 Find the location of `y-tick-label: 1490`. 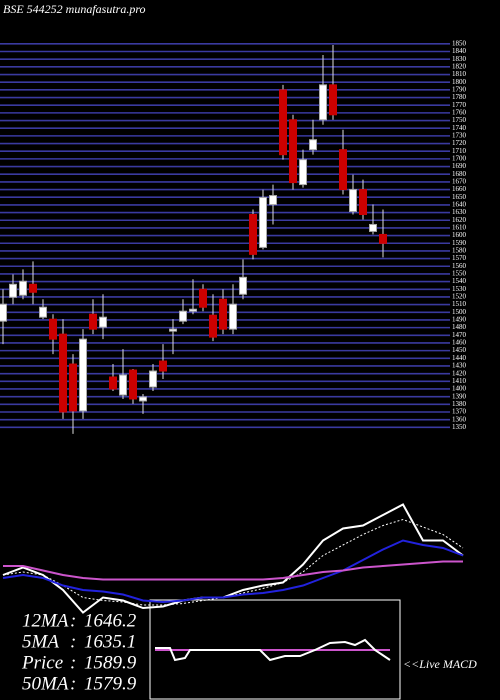

y-tick-label: 1490 is located at coordinates (459, 320).